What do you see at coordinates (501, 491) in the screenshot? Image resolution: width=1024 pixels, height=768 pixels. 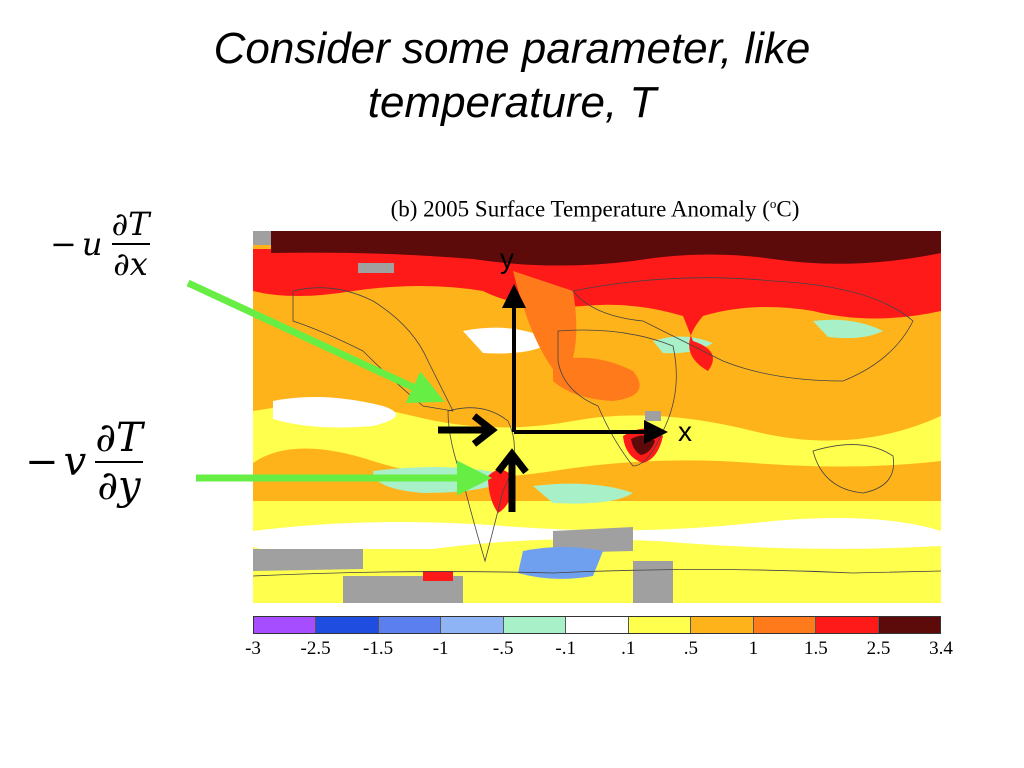 I see `hotspot-argentina` at bounding box center [501, 491].